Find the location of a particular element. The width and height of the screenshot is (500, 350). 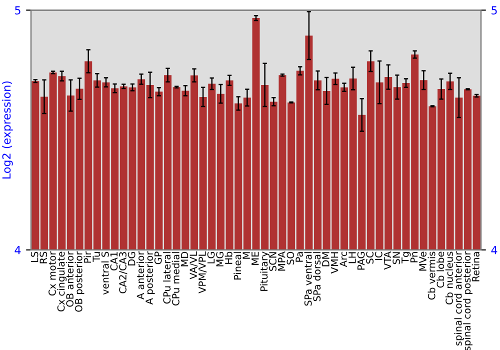

x-tick-label: VPM/VPL is located at coordinates (202, 272).